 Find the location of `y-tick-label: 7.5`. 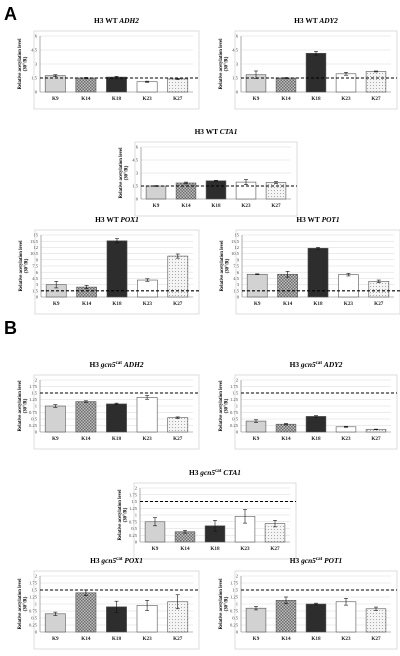

y-tick-label: 7.5 is located at coordinates (35, 266).